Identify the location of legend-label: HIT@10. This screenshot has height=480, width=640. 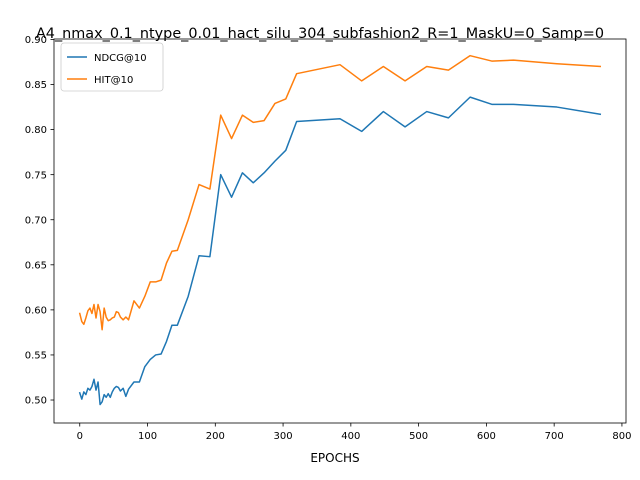
(113, 80).